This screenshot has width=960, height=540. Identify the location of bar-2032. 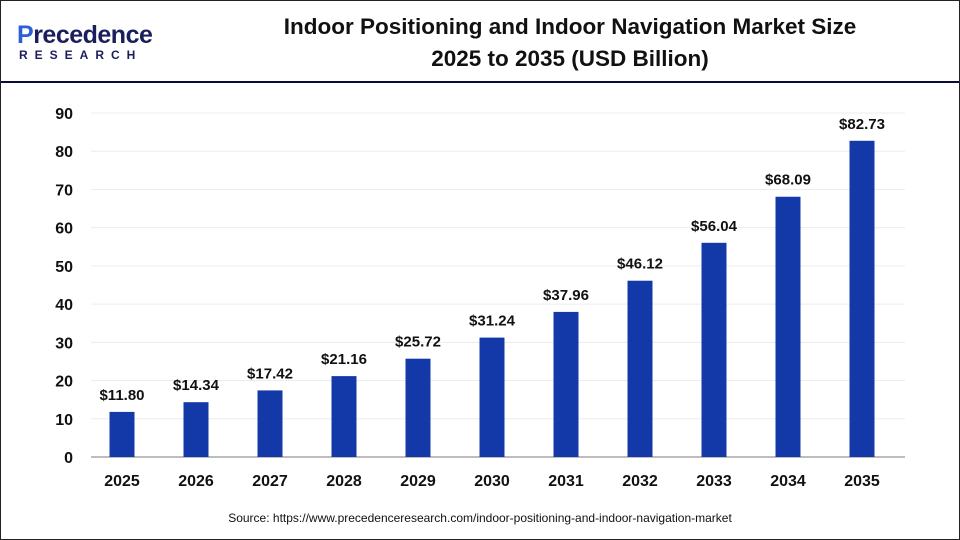
(640, 368).